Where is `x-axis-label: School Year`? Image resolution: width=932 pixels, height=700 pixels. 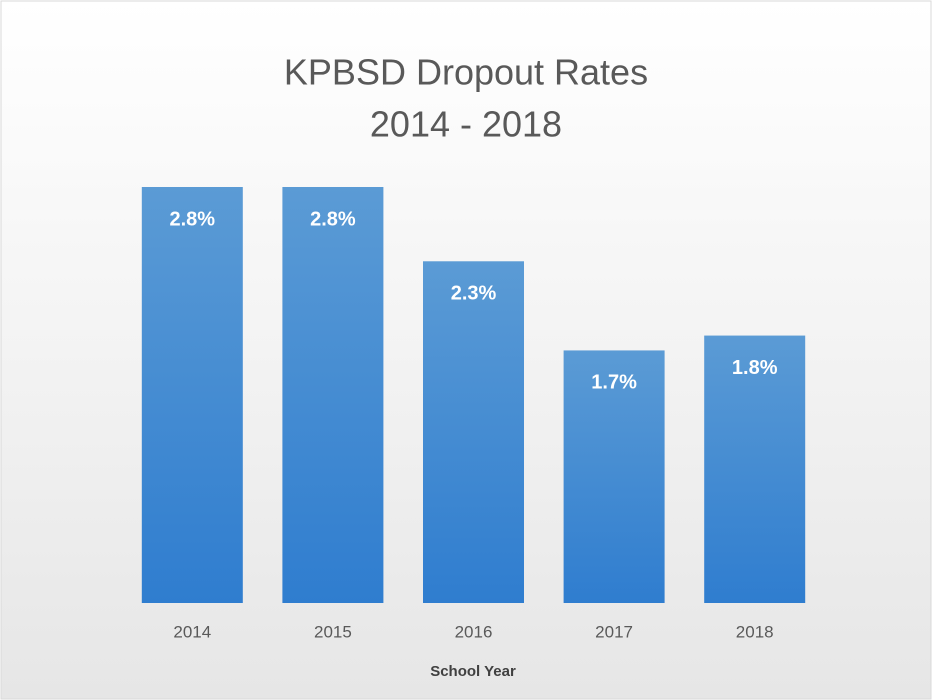
x-axis-label: School Year is located at coordinates (473, 671).